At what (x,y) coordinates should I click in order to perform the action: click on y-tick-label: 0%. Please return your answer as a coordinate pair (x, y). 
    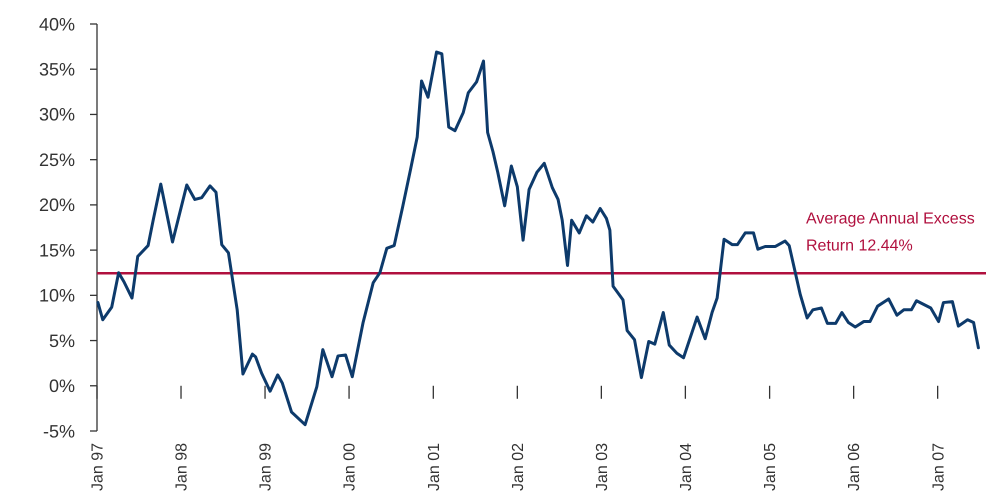
    Looking at the image, I should click on (61, 386).